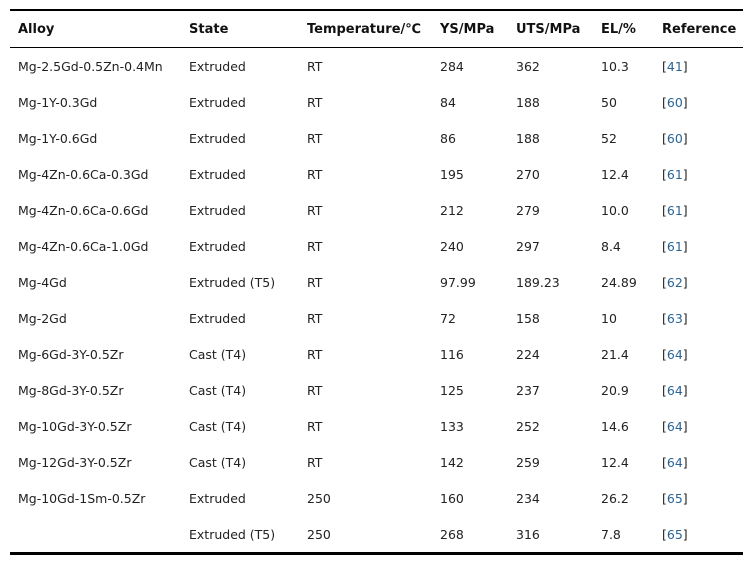  I want to click on cell-alloy: Mg-2Gd, so click(42, 318).